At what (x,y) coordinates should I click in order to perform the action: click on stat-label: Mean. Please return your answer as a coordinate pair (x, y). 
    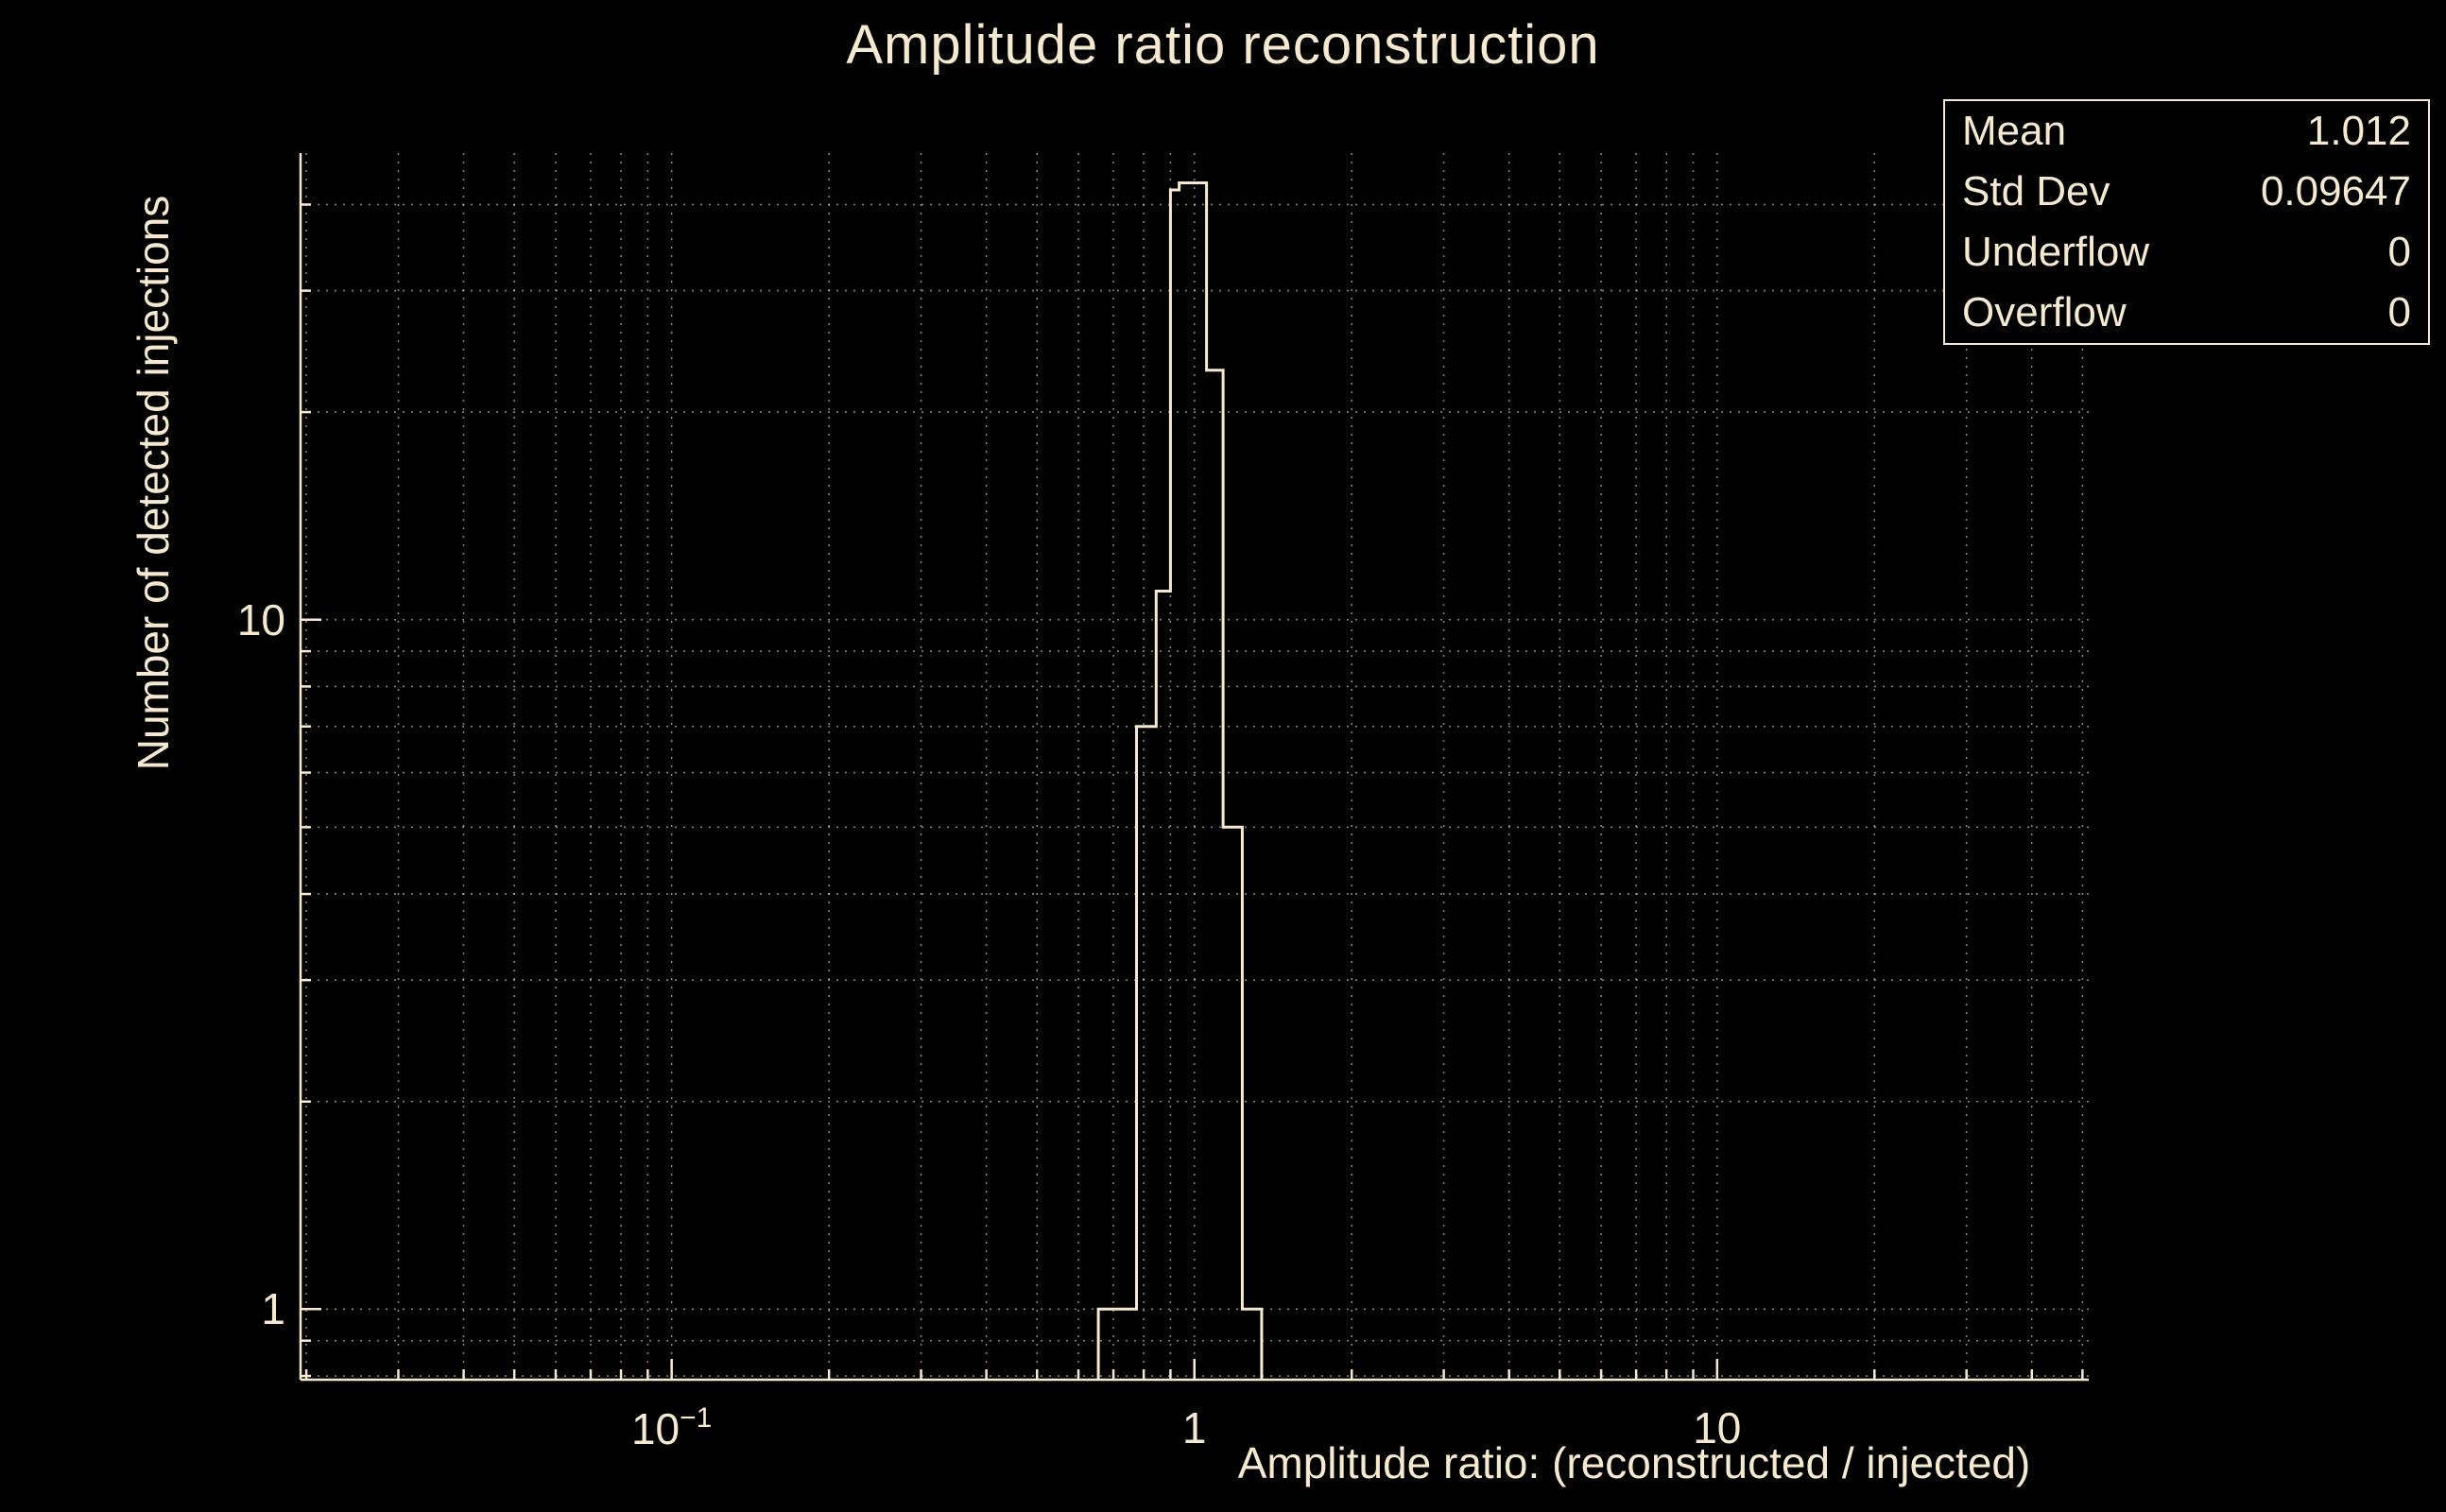
    Looking at the image, I should click on (2014, 131).